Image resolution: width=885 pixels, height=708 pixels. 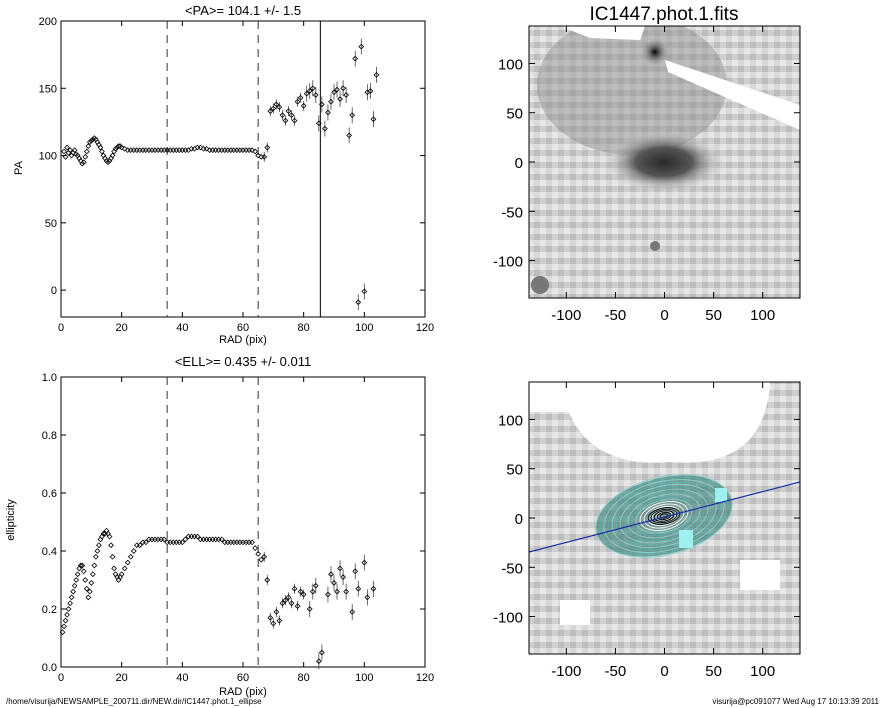 What do you see at coordinates (122, 678) in the screenshot?
I see `ell-xtick-label: 20` at bounding box center [122, 678].